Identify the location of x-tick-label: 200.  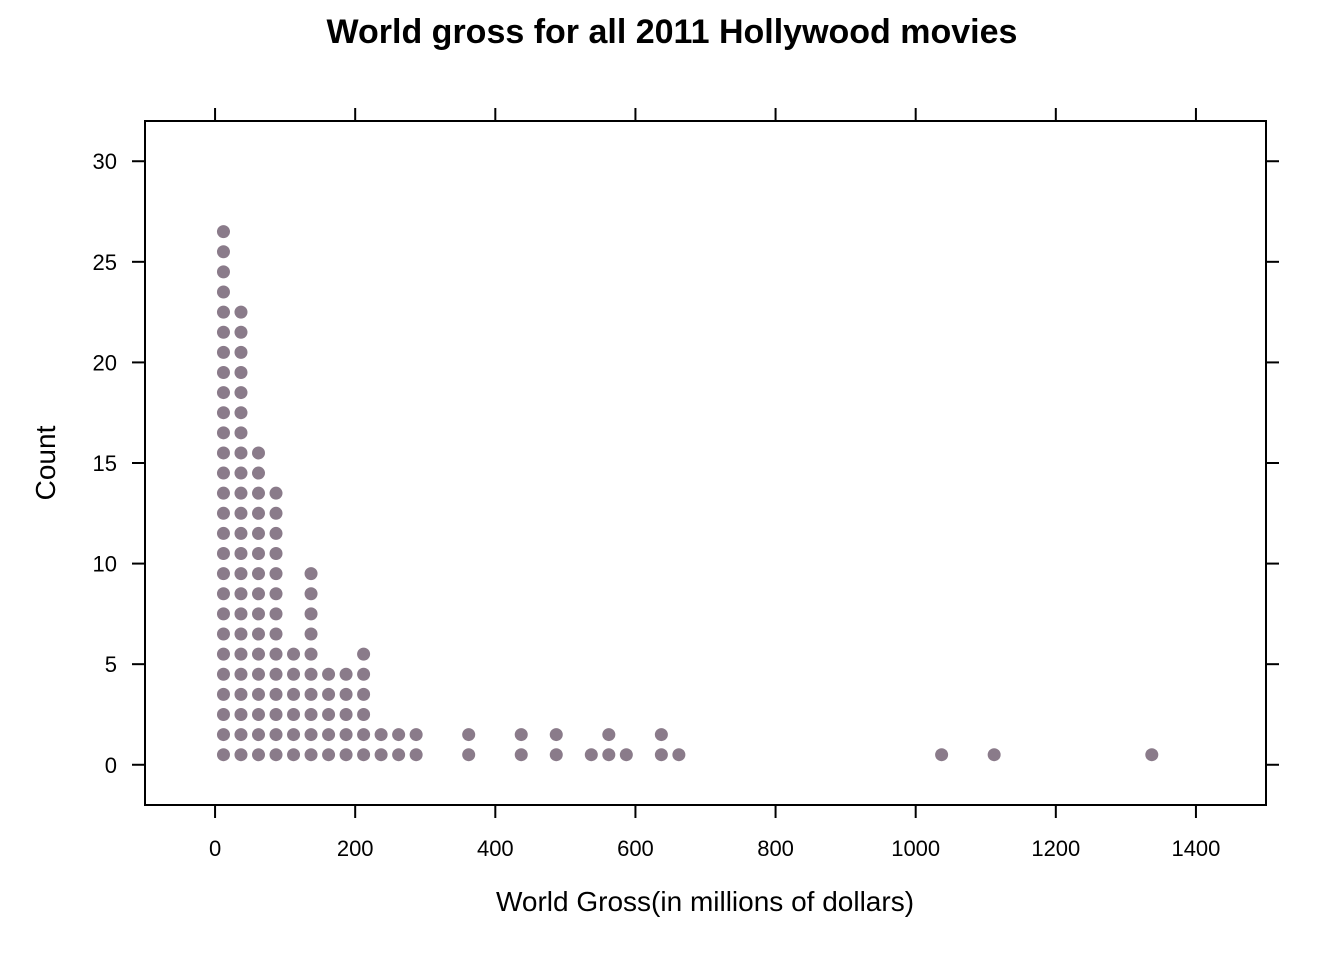
(355, 848).